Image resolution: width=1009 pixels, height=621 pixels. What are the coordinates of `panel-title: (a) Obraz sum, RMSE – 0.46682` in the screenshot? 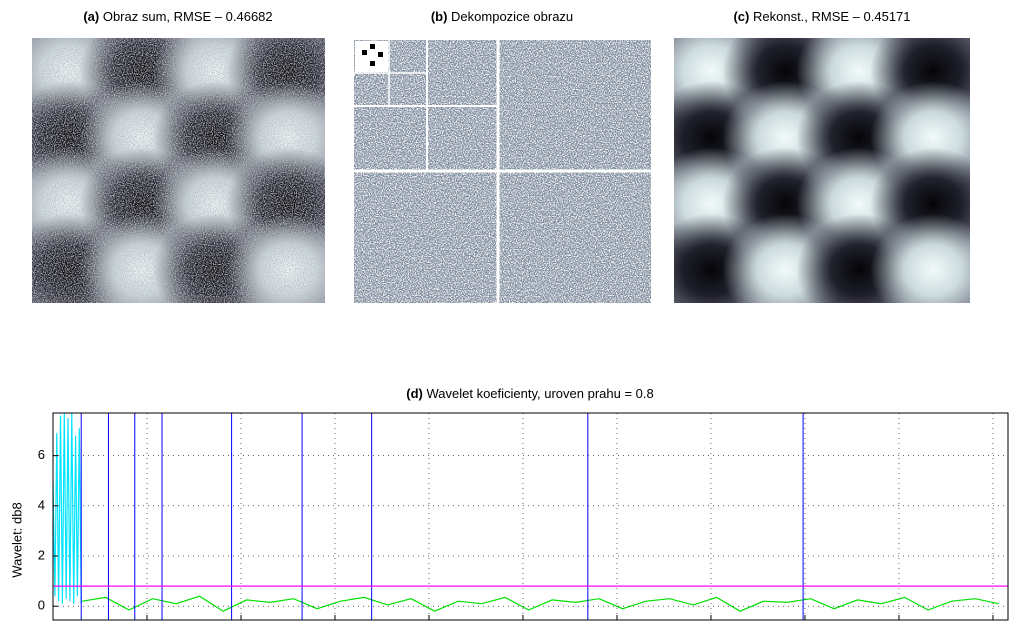 It's located at (177, 16).